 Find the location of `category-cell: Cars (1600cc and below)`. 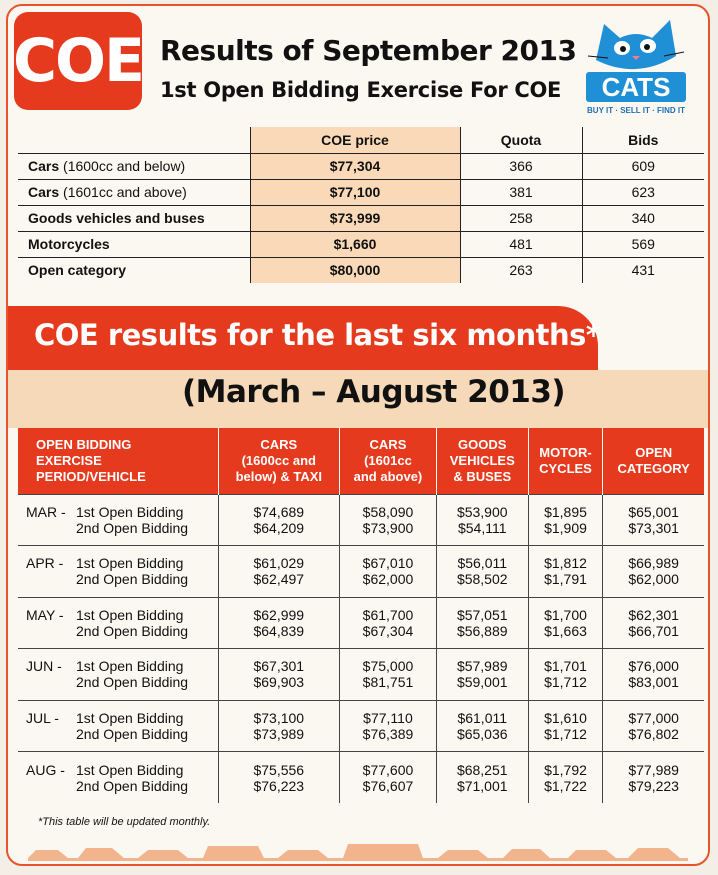

category-cell: Cars (1600cc and below) is located at coordinates (134, 165).